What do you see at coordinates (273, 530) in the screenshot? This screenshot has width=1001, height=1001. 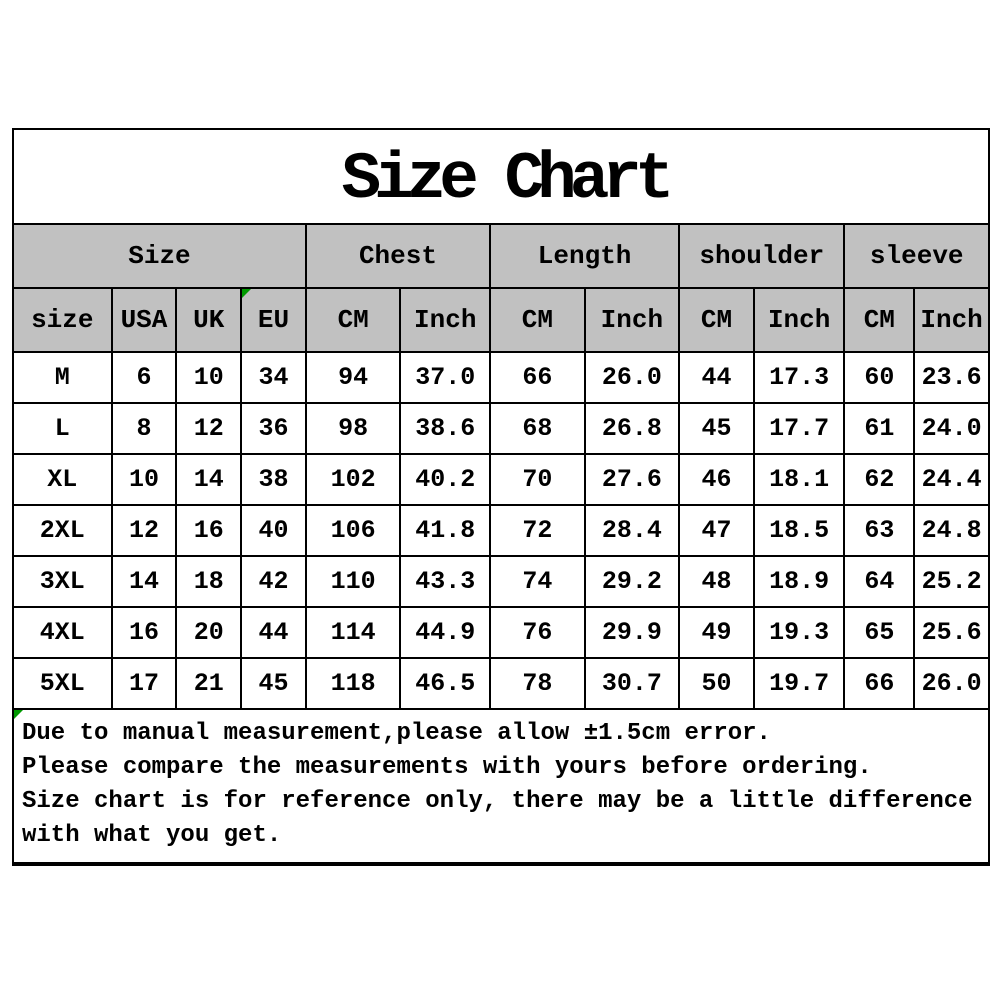 I see `measurement-cell: 40` at bounding box center [273, 530].